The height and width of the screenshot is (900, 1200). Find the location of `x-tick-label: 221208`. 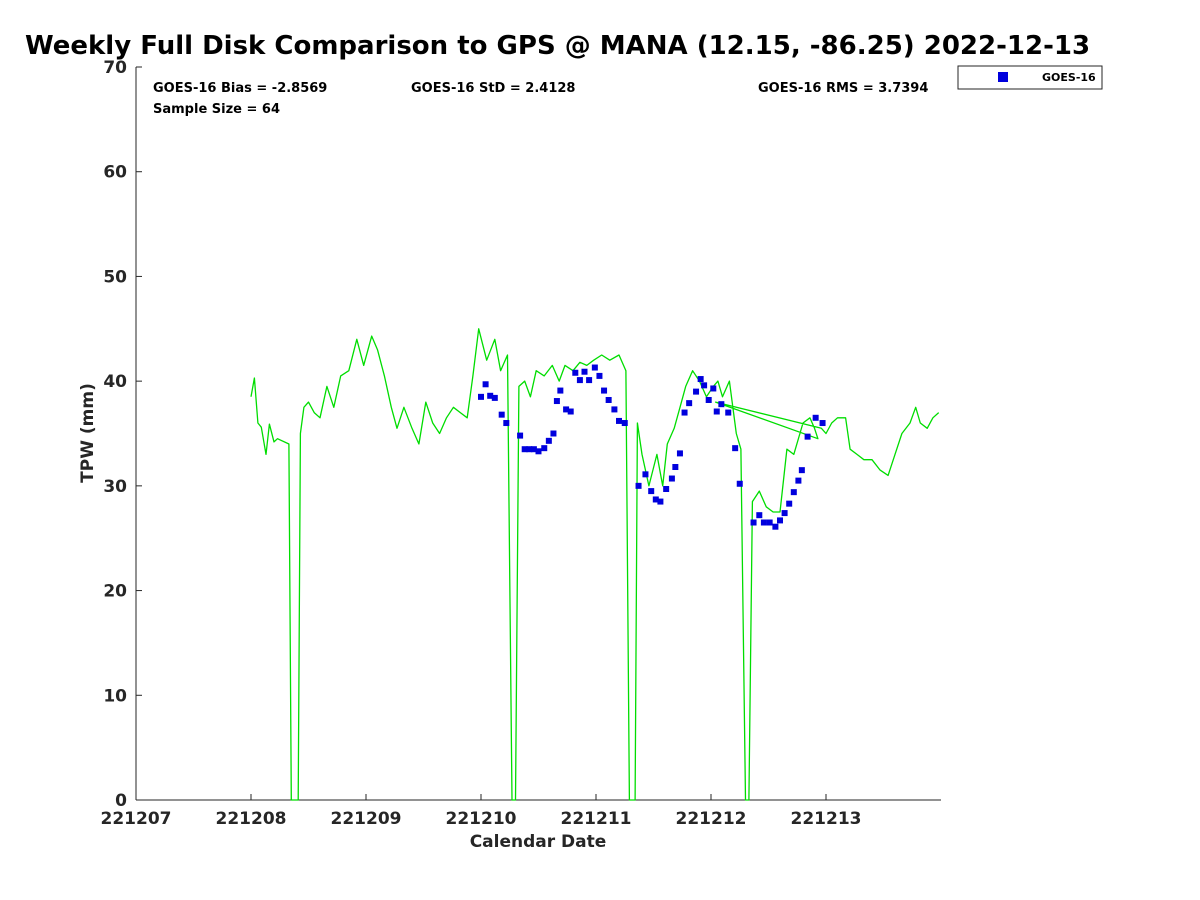

x-tick-label: 221208 is located at coordinates (251, 819).